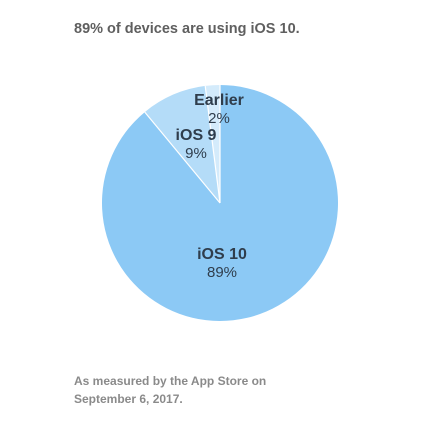 The height and width of the screenshot is (435, 448). I want to click on slice-label-ios-9-name: iOS 9, so click(196, 135).